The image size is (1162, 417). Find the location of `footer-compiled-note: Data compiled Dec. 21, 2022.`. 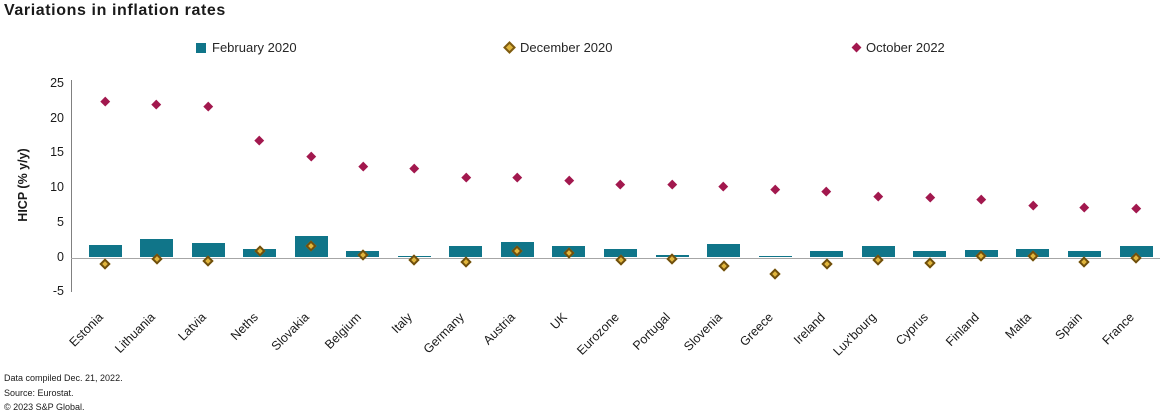

footer-compiled-note: Data compiled Dec. 21, 2022. is located at coordinates (63, 378).